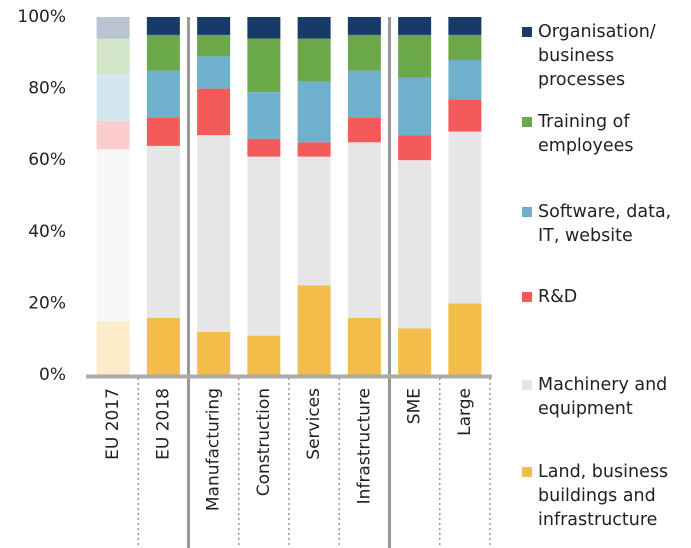 Image resolution: width=691 pixels, height=548 pixels. I want to click on legend-label: Software, data, IT, website, so click(605, 224).